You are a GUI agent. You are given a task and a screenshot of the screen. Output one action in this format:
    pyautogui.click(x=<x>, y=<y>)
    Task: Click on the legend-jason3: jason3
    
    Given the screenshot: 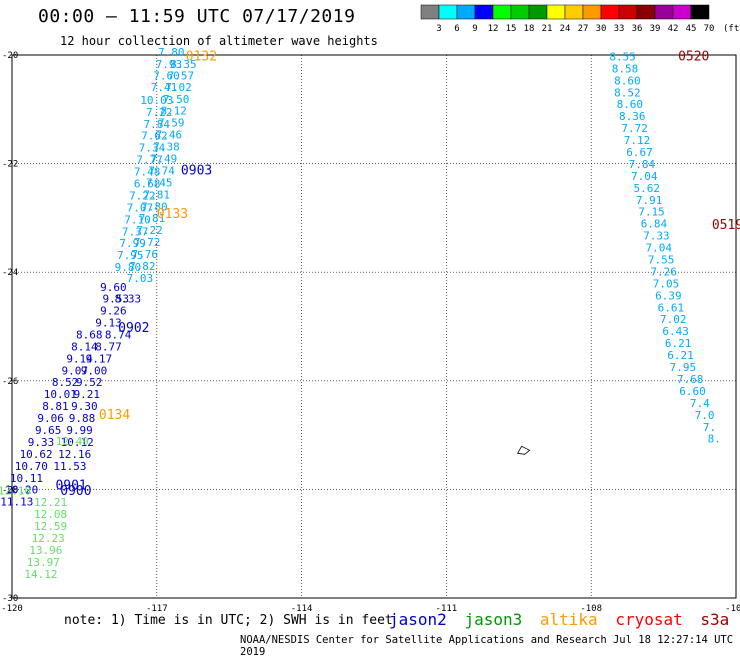 What is the action you would take?
    pyautogui.click(x=493, y=619)
    